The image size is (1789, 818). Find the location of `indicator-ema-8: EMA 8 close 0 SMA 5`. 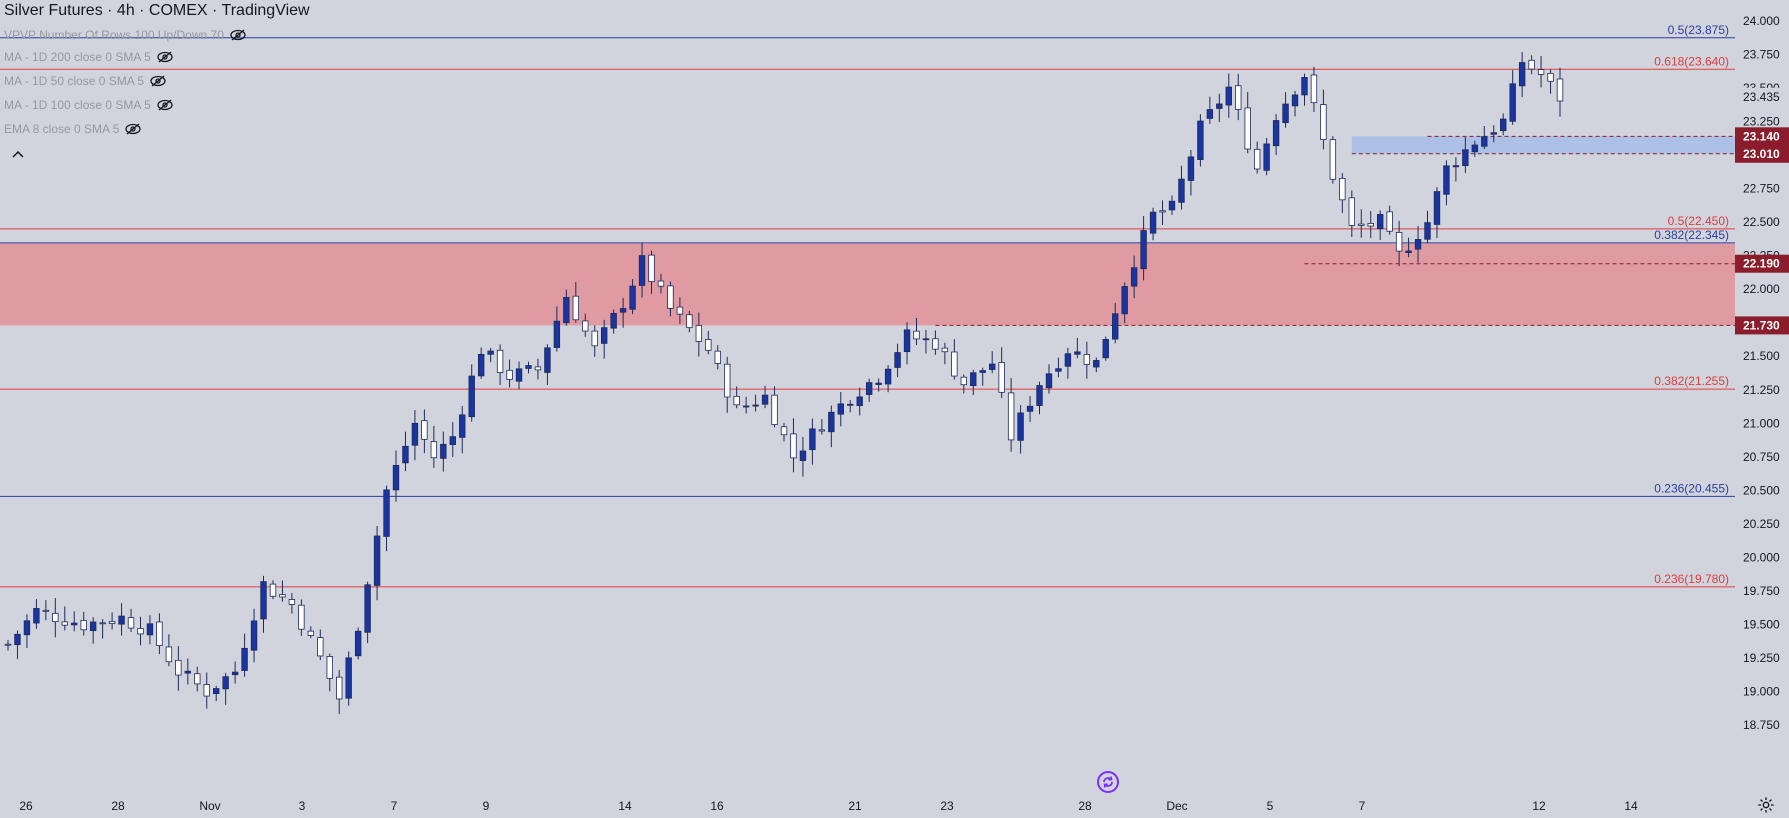

indicator-ema-8: EMA 8 close 0 SMA 5 is located at coordinates (73, 129).